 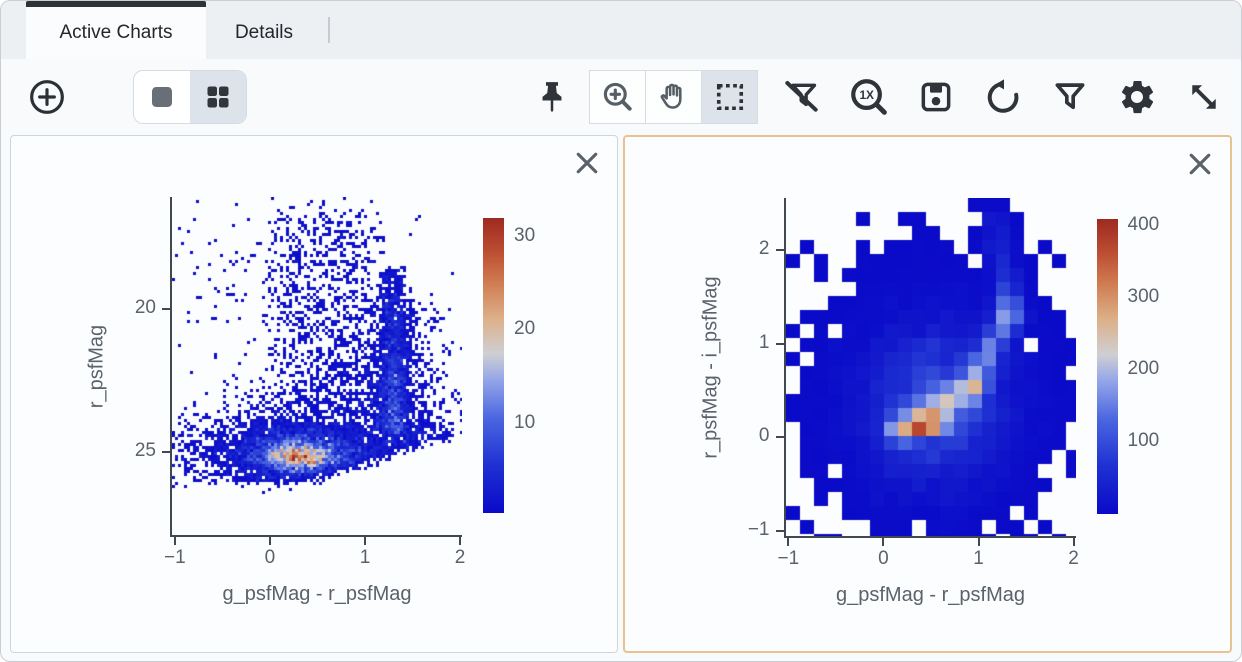 I want to click on y-tick-label: 25, so click(x=145, y=450).